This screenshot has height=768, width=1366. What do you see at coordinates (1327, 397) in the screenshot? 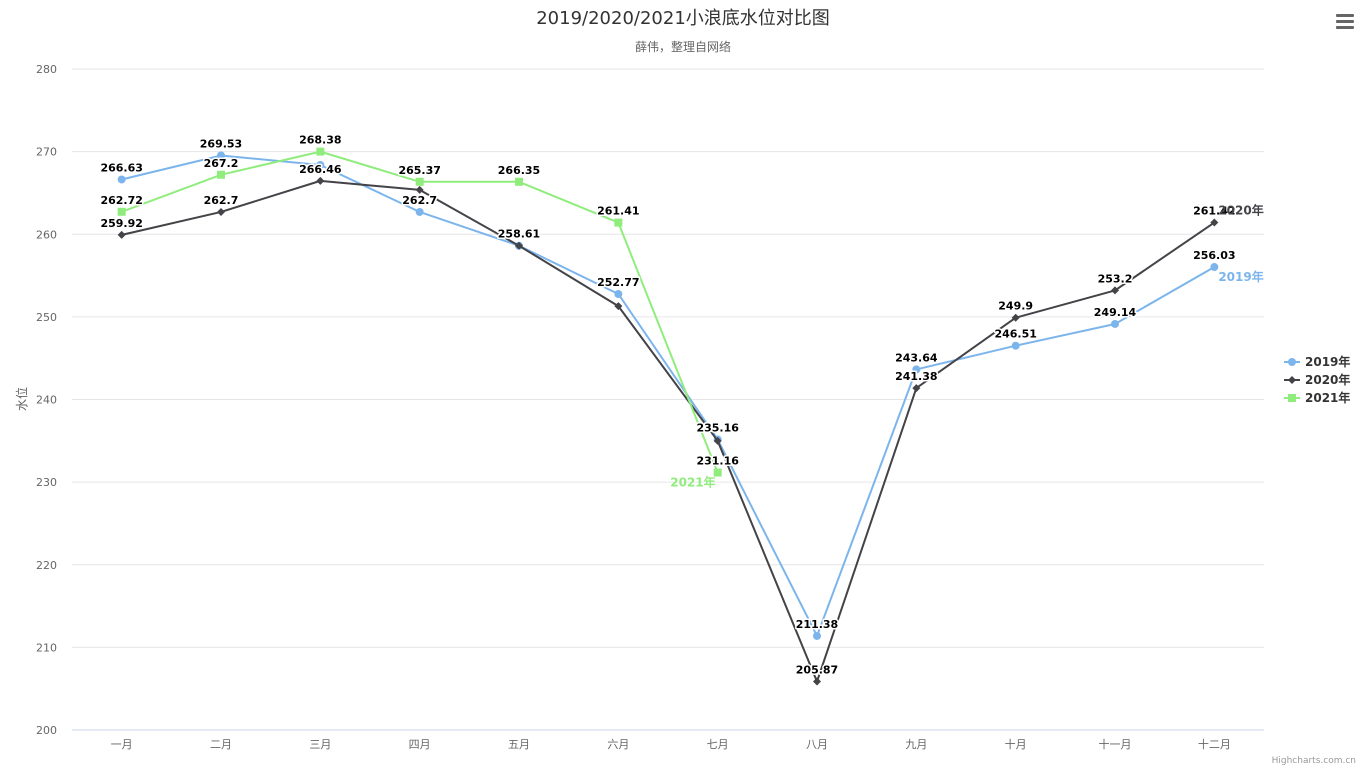
I see `legend-label: 2021年` at bounding box center [1327, 397].